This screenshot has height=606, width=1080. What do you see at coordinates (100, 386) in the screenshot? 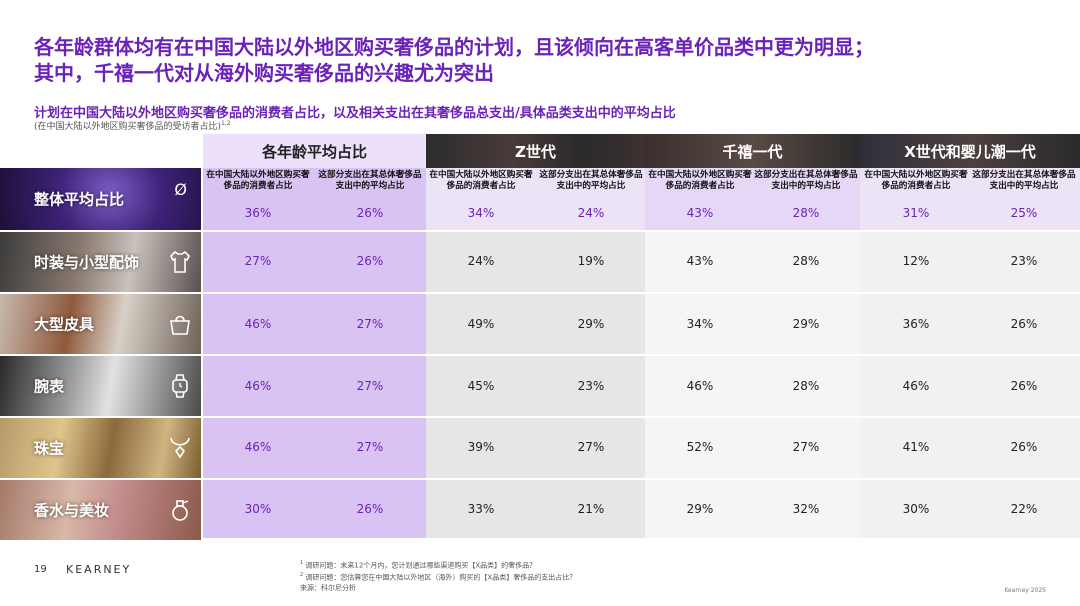
I see `row-header-watches: 腕表` at bounding box center [100, 386].